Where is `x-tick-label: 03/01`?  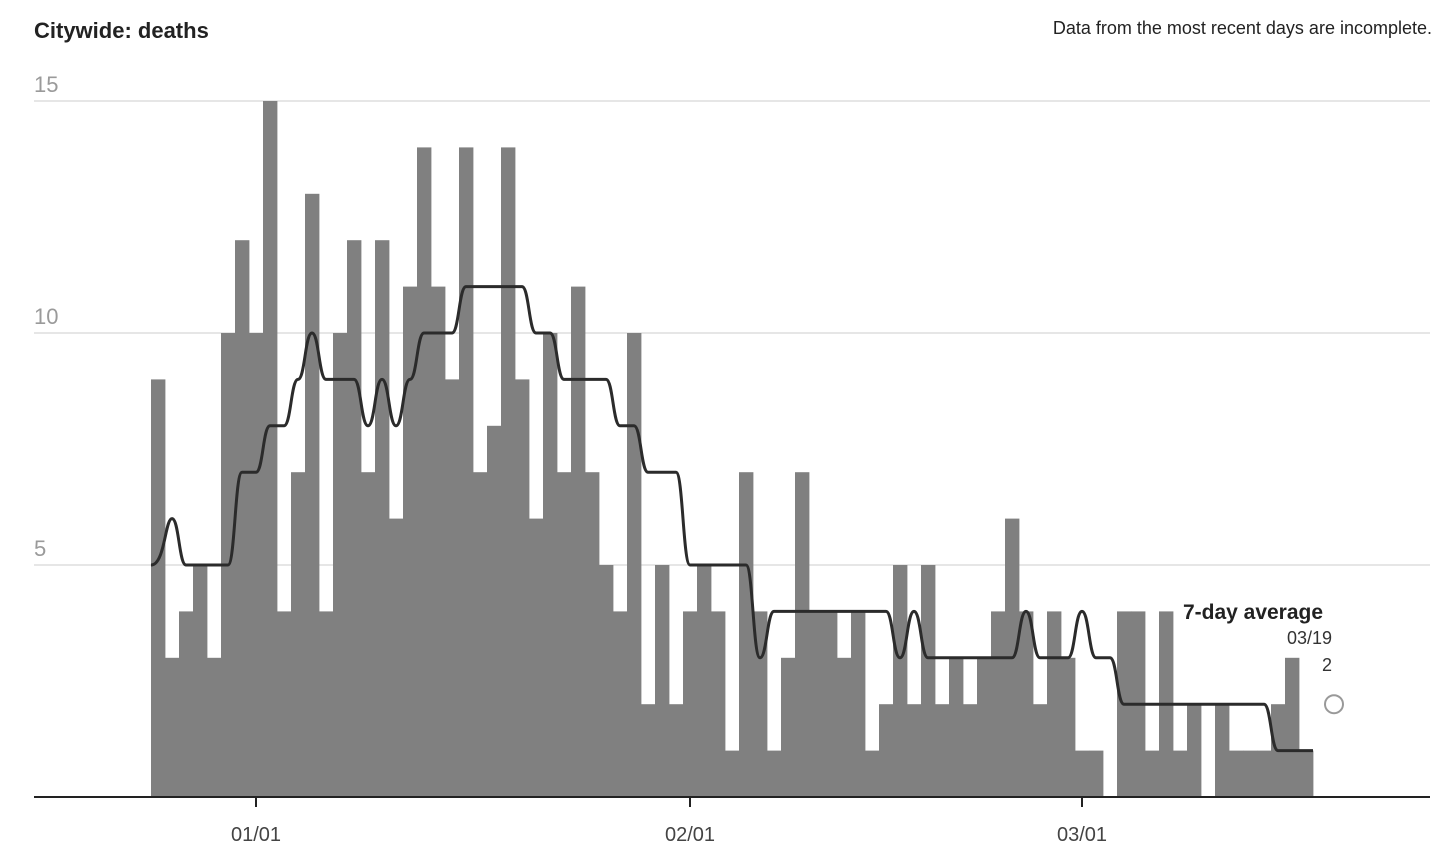 x-tick-label: 03/01 is located at coordinates (1082, 835).